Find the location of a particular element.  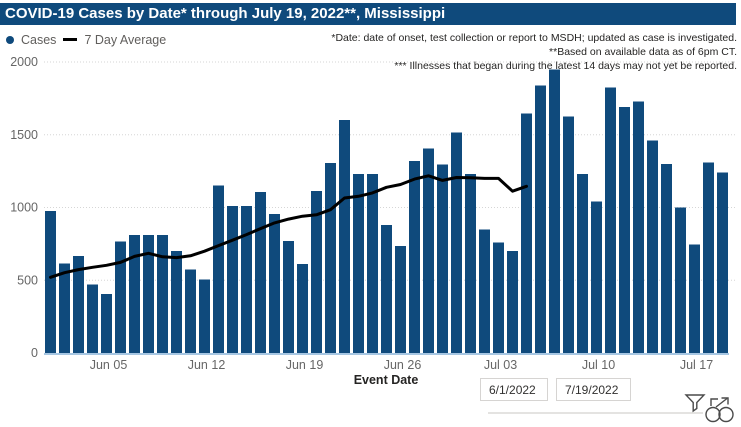

y-tick-label: 1500 is located at coordinates (24, 135).